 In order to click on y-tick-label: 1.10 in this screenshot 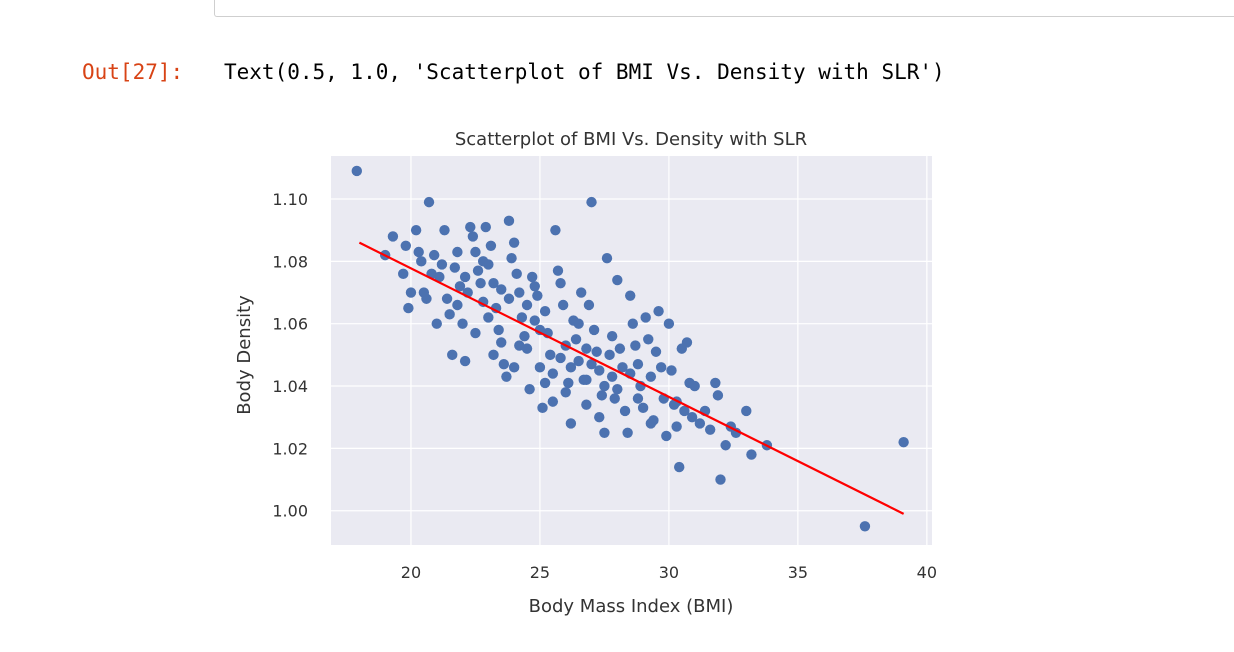, I will do `click(290, 199)`.